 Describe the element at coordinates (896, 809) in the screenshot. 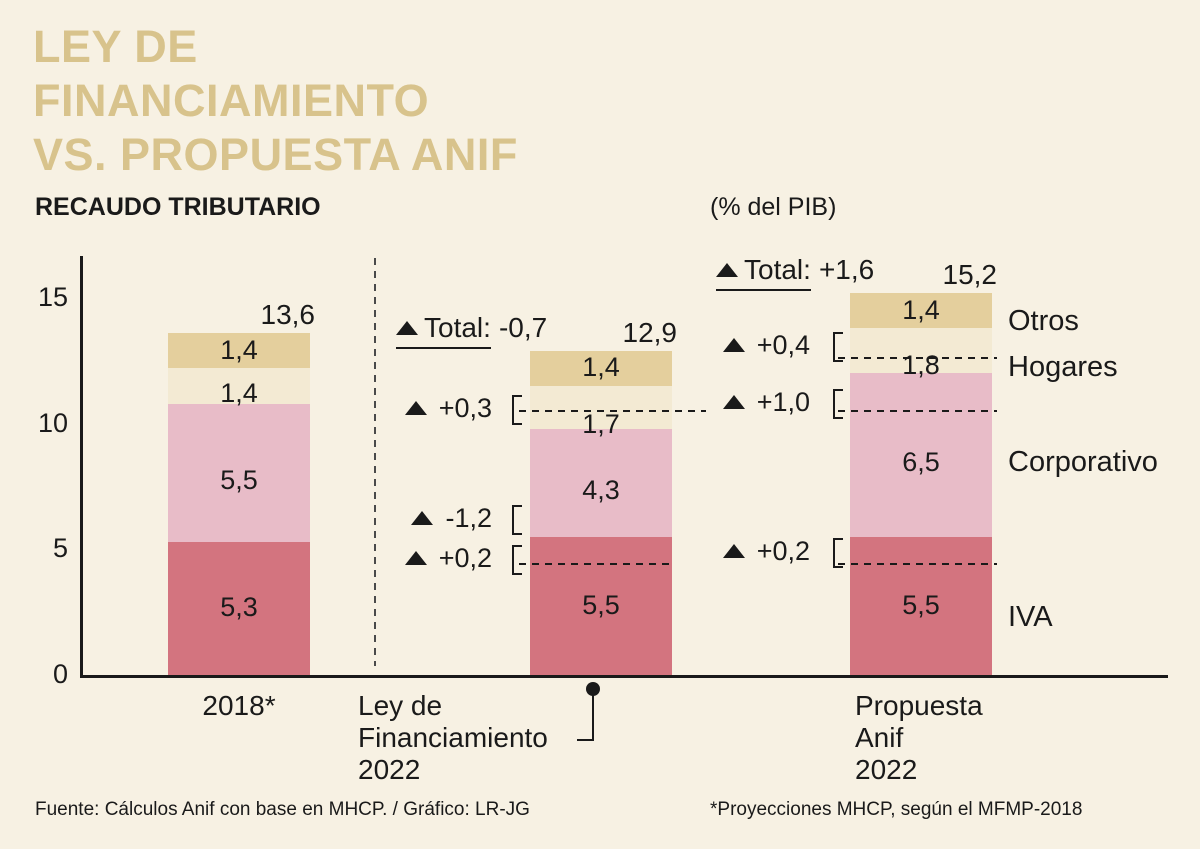

I see `projection-note: *Proyecciones MHCP, según el MFMP-2018` at that location.